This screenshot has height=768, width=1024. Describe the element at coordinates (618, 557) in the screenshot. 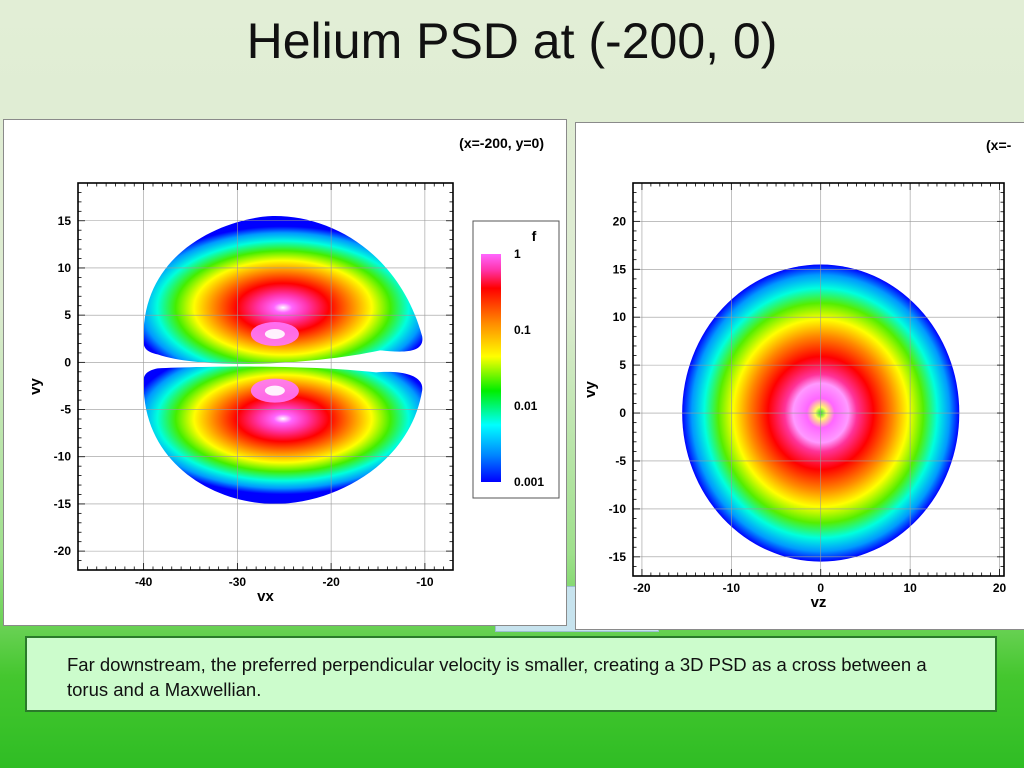

I see `right-y-tick-label: -15` at that location.